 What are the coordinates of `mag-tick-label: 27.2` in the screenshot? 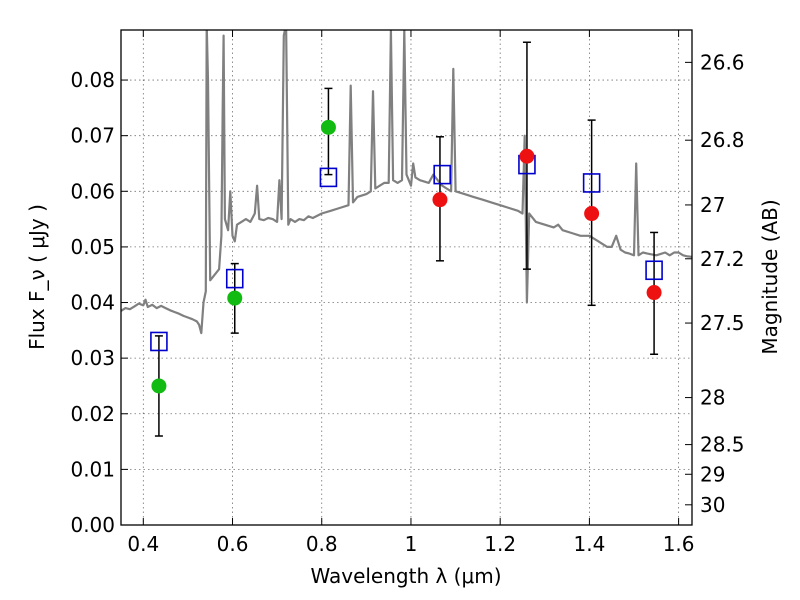 It's located at (722, 259).